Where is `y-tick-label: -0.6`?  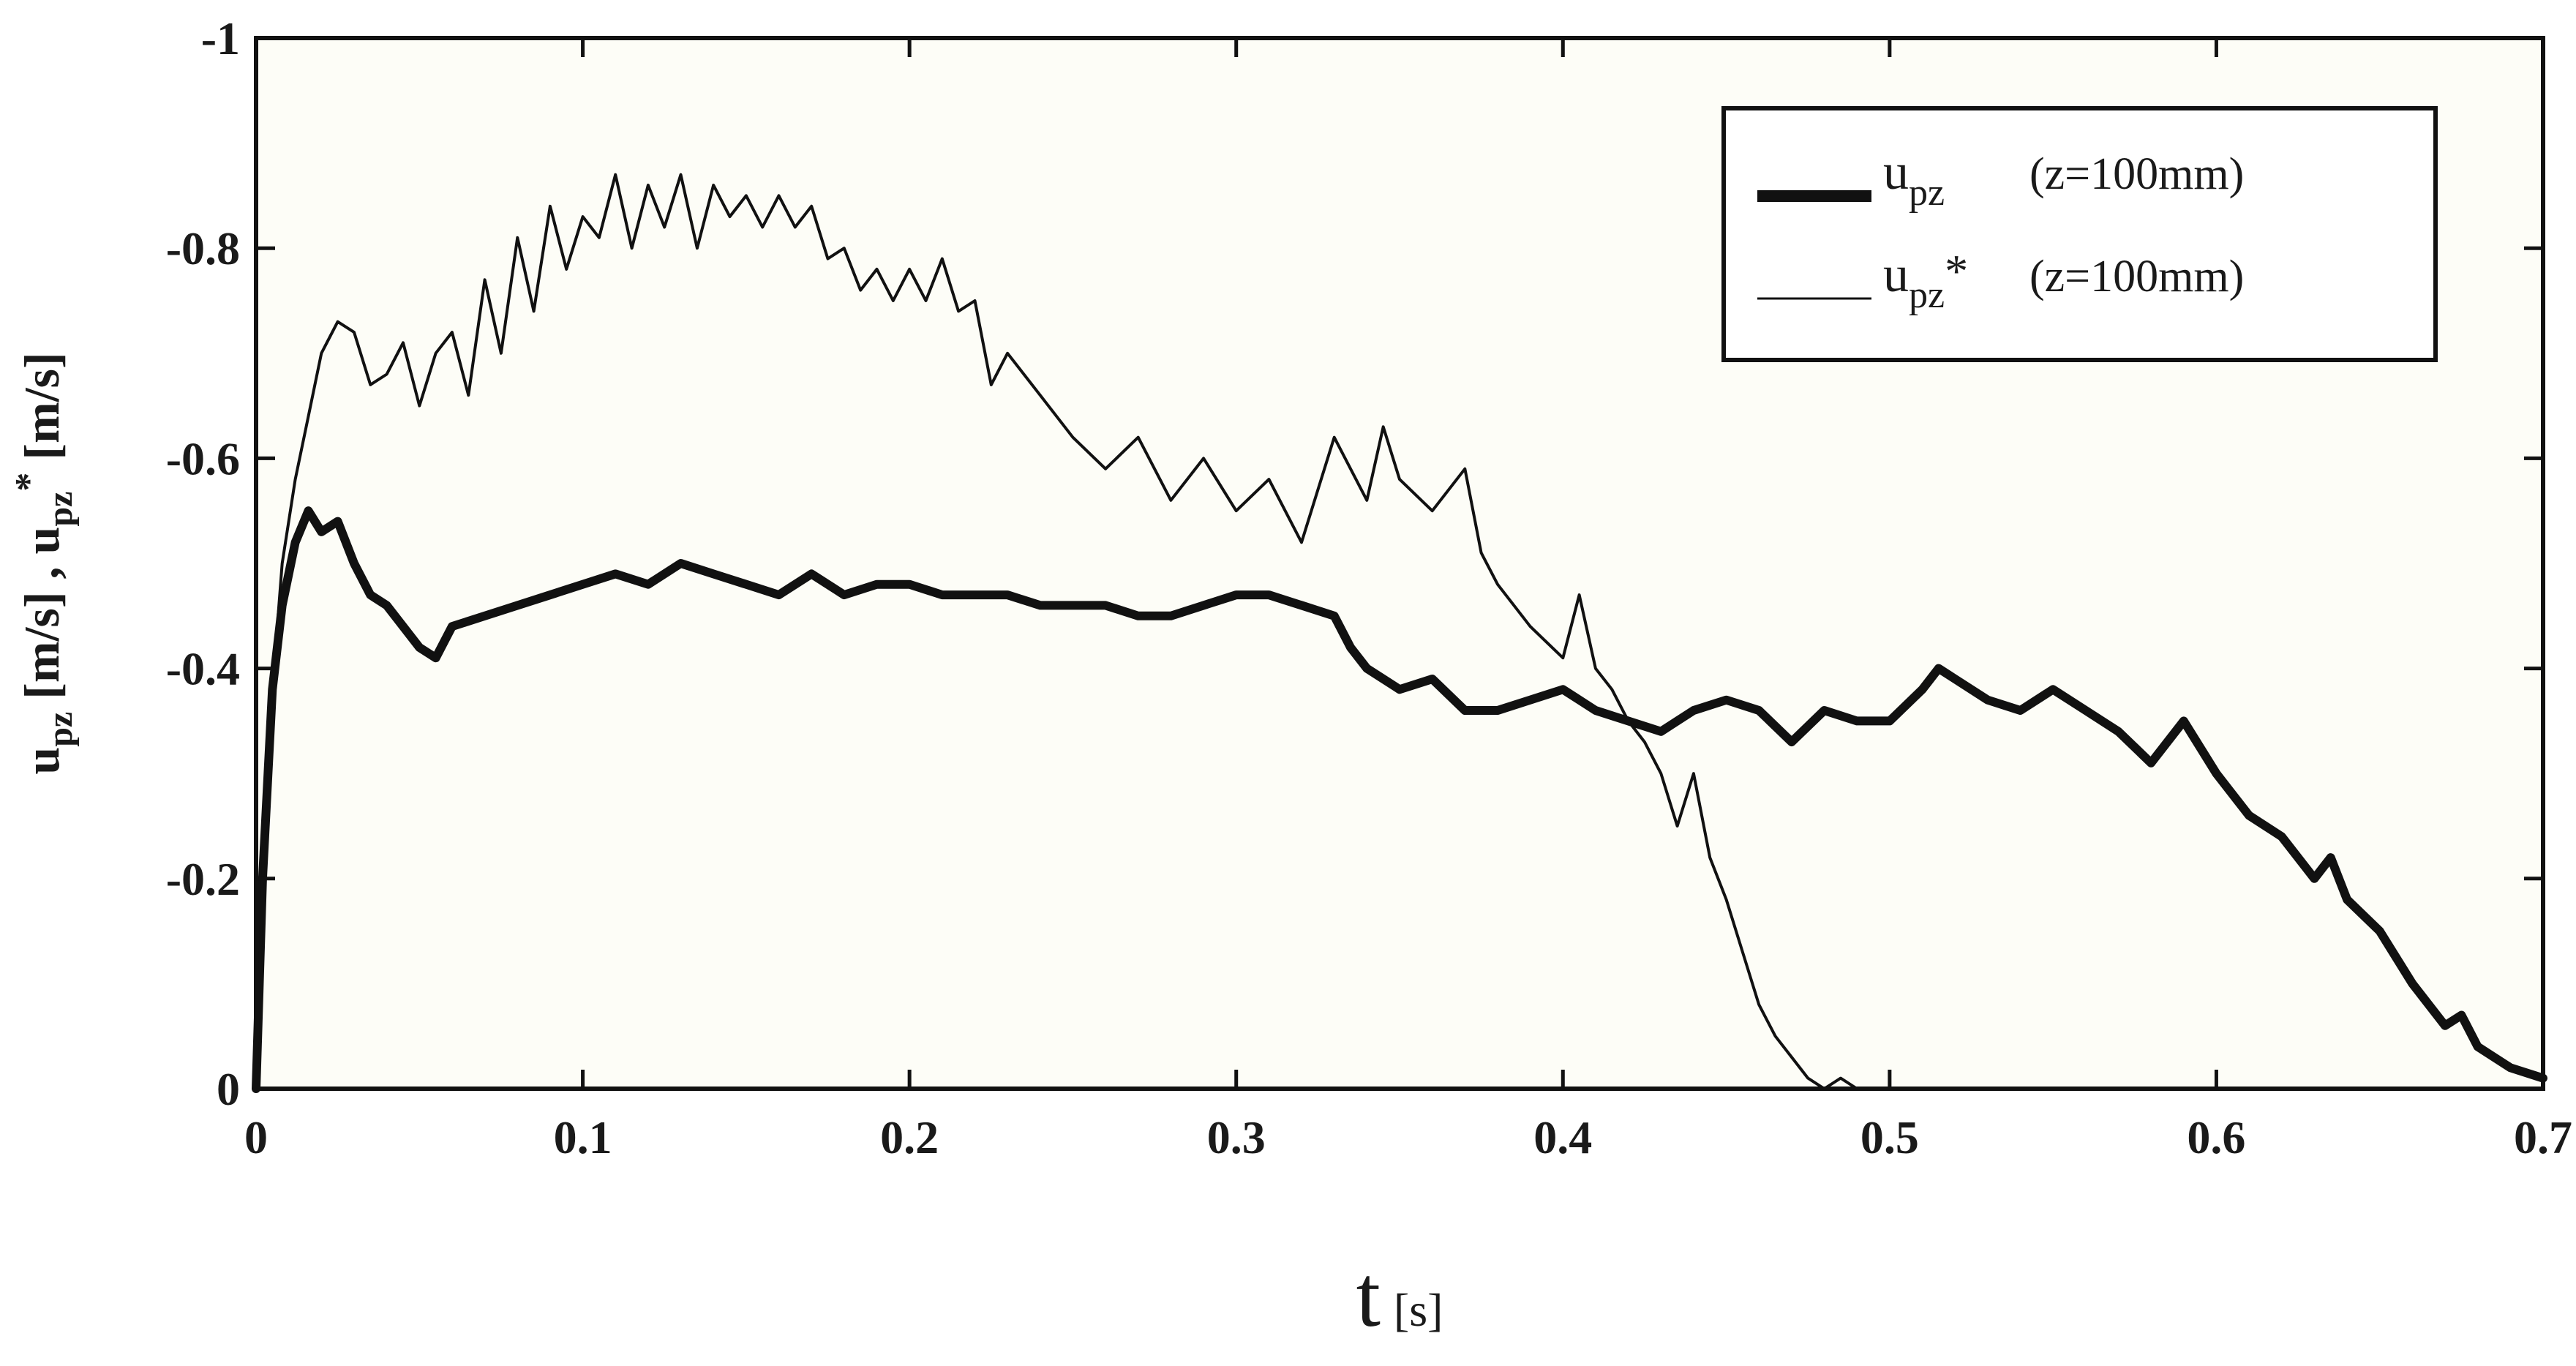 y-tick-label: -0.6 is located at coordinates (203, 458).